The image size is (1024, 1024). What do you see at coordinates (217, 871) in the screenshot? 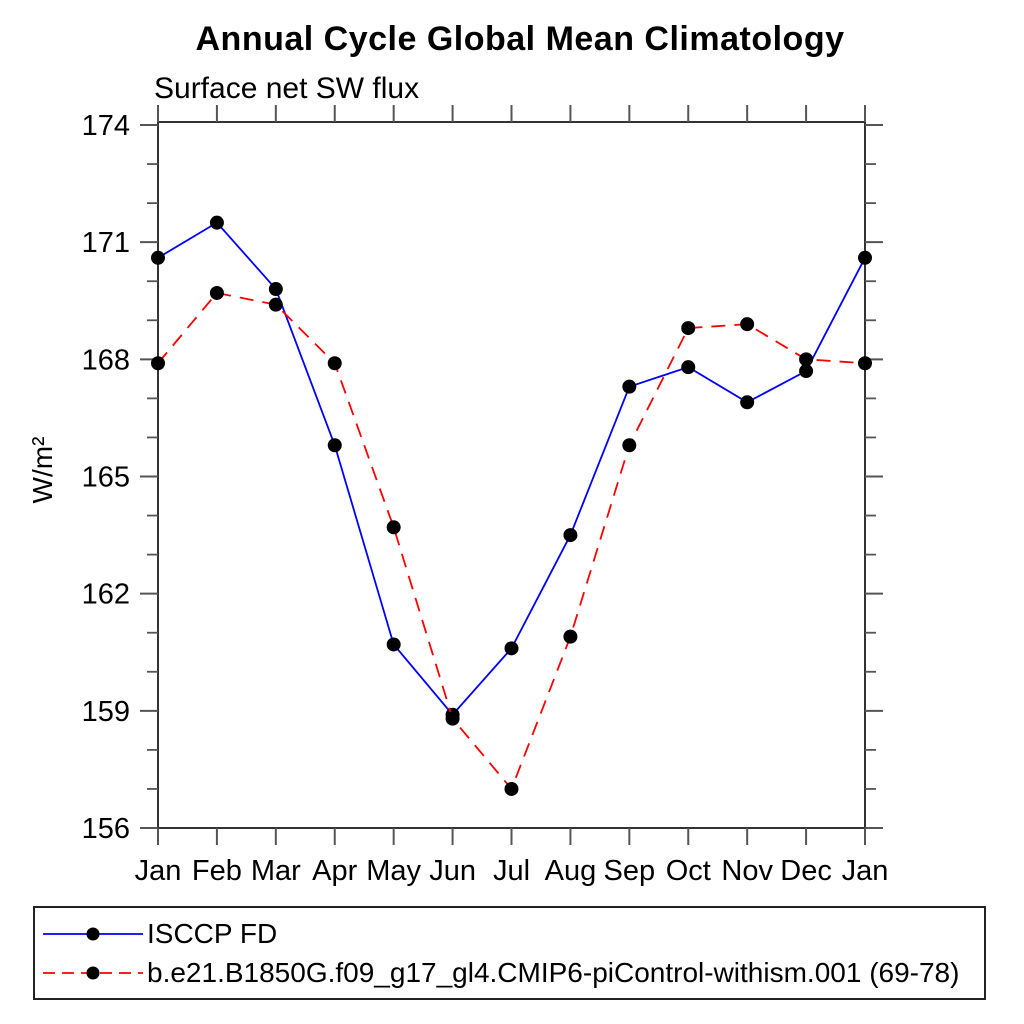
I see `x-tick-label: Feb` at bounding box center [217, 871].